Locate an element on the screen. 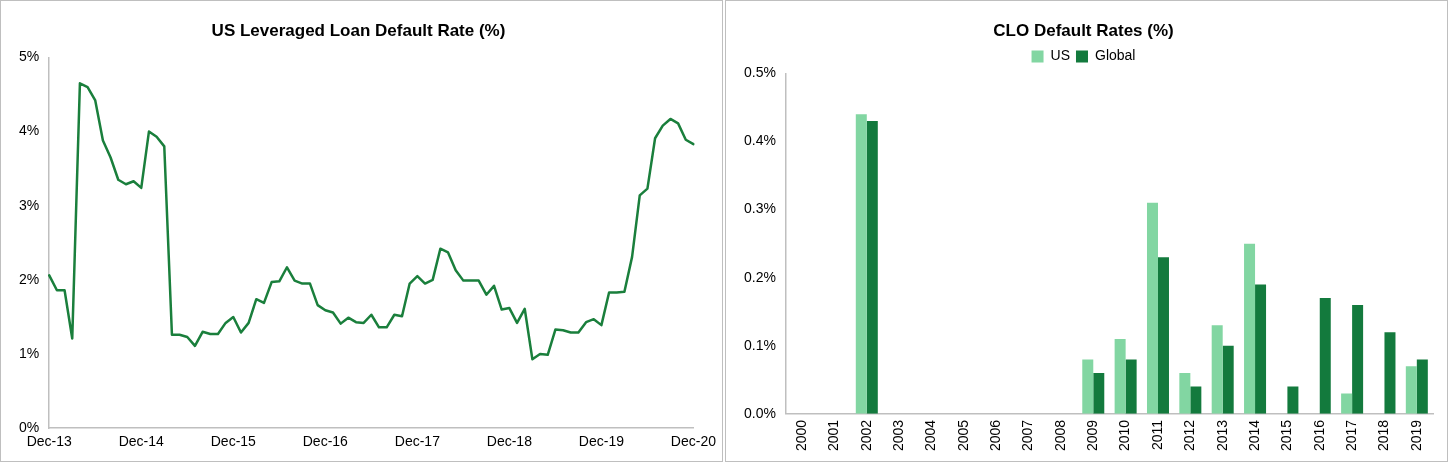 The height and width of the screenshot is (464, 1450). y-tick-label: 2% is located at coordinates (29, 278).